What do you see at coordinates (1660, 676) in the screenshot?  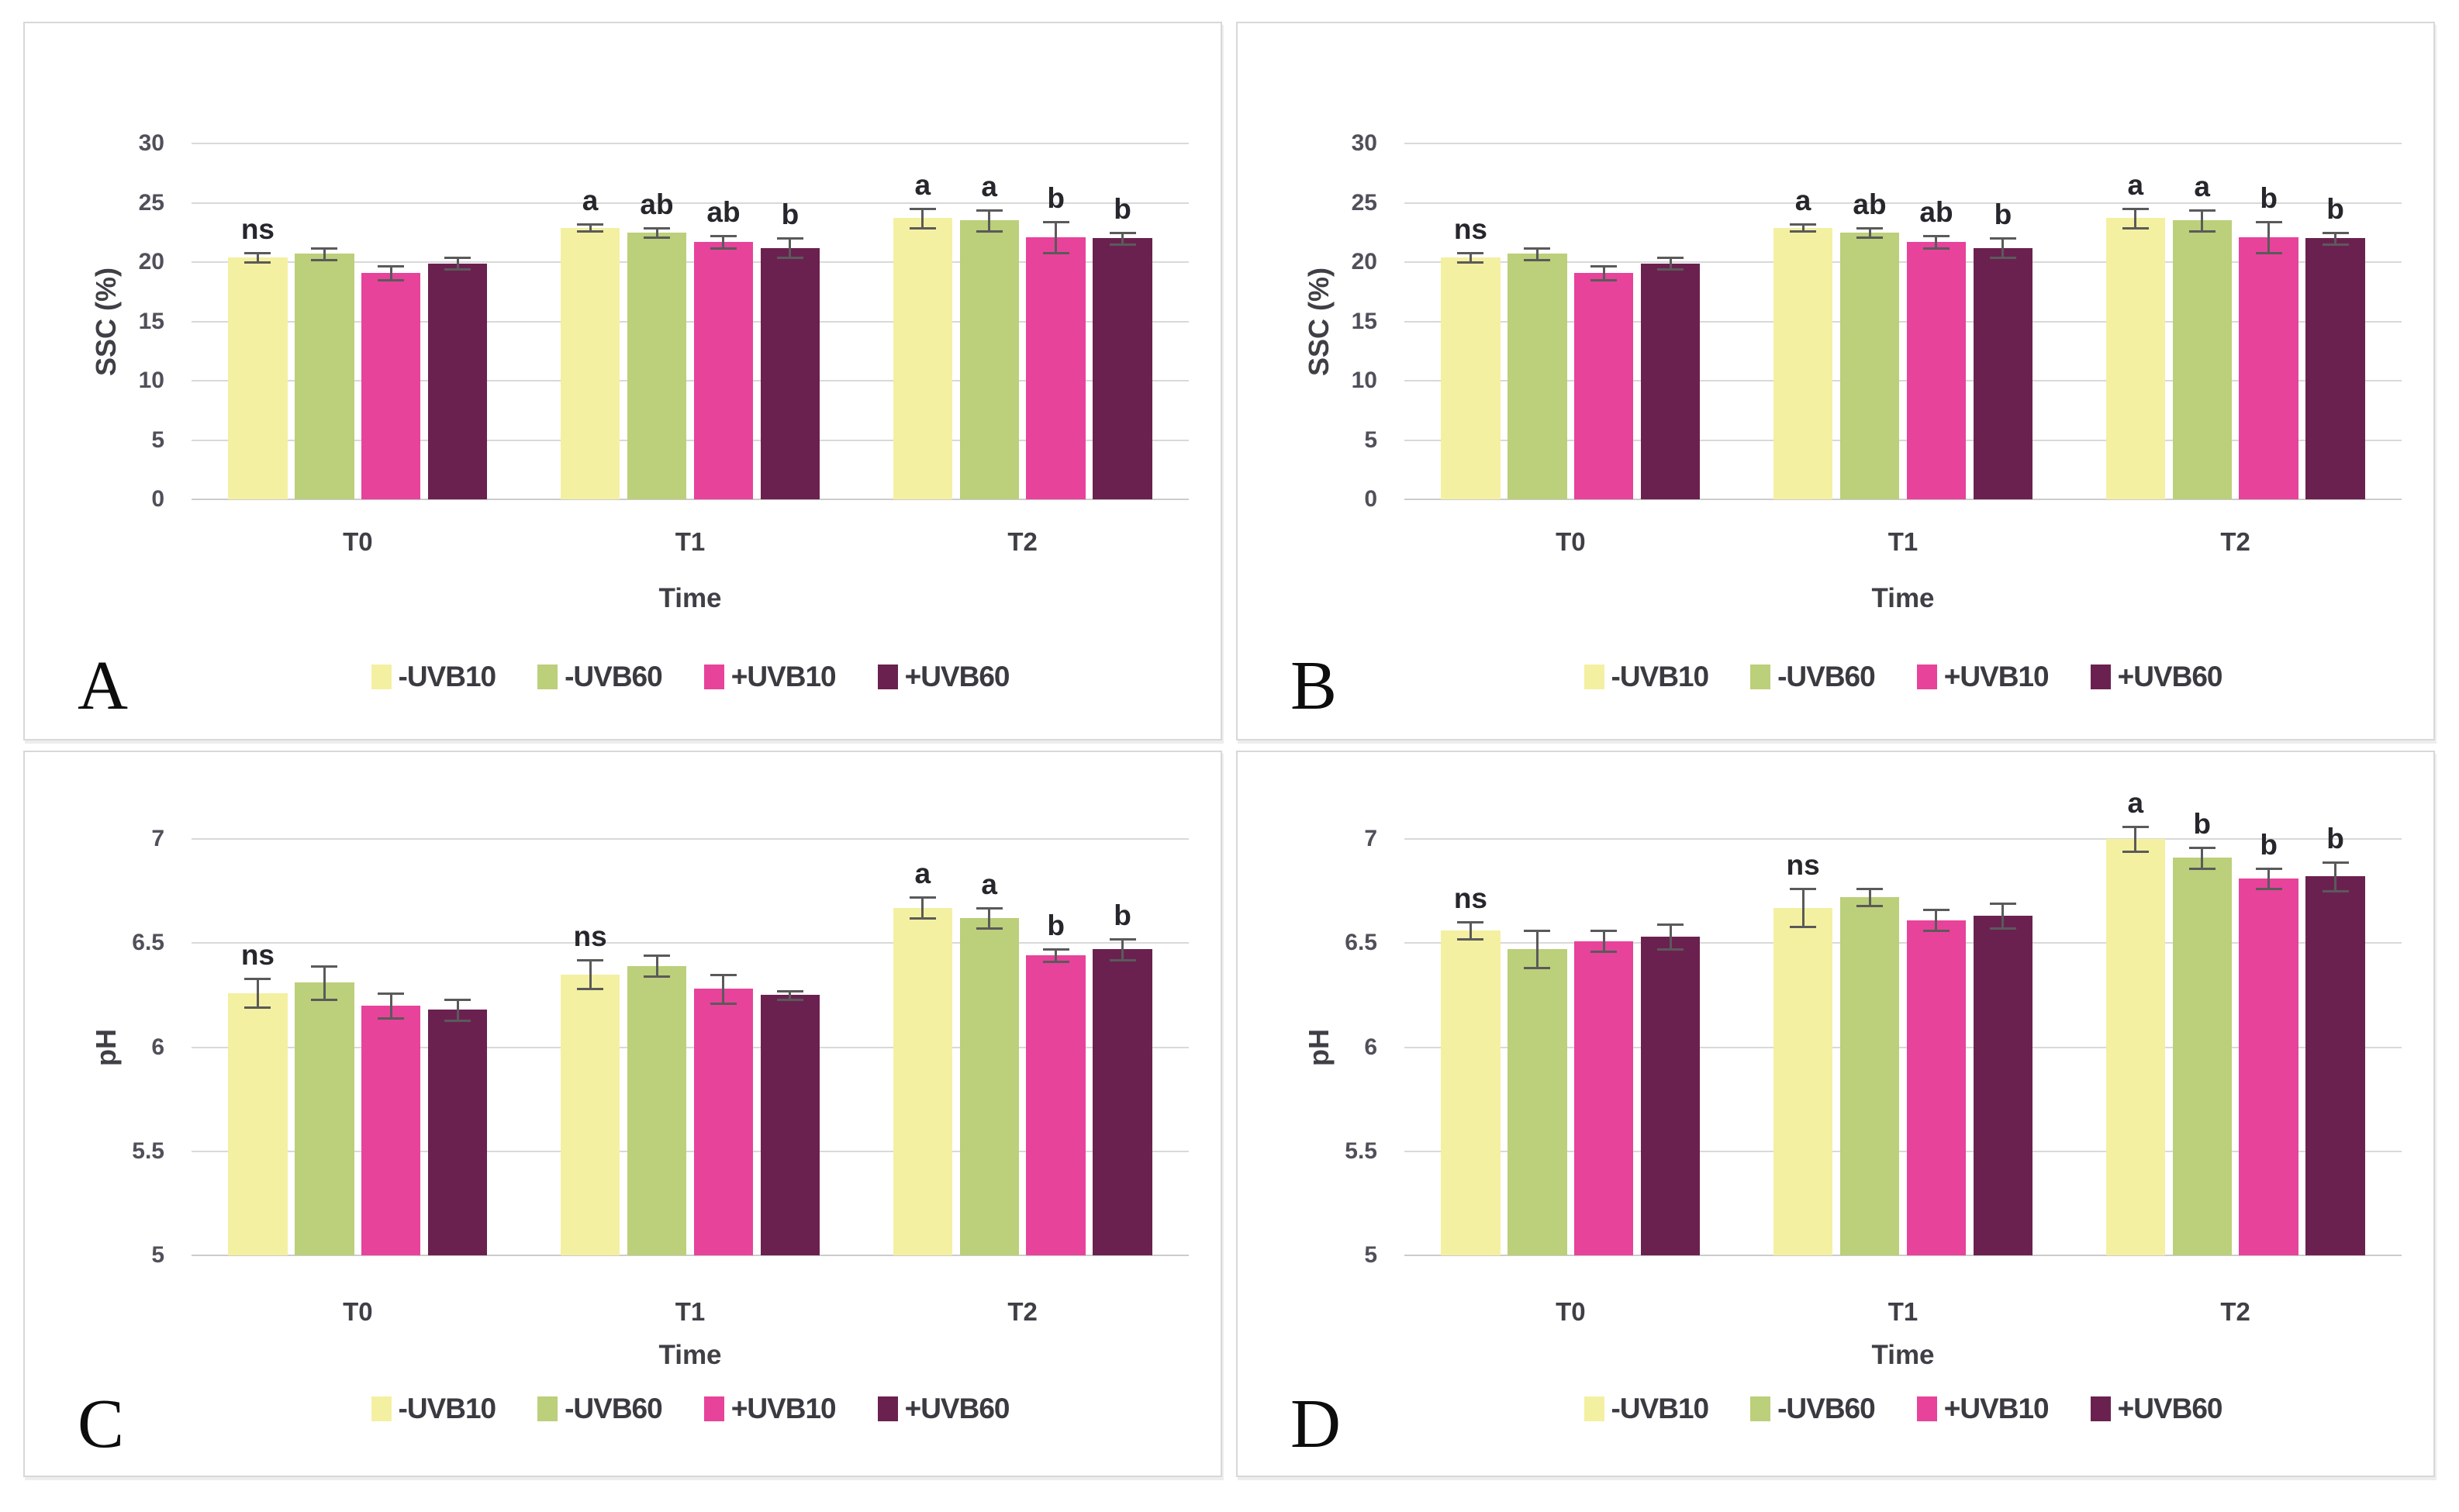 I see `legend-label: -UVB10` at bounding box center [1660, 676].